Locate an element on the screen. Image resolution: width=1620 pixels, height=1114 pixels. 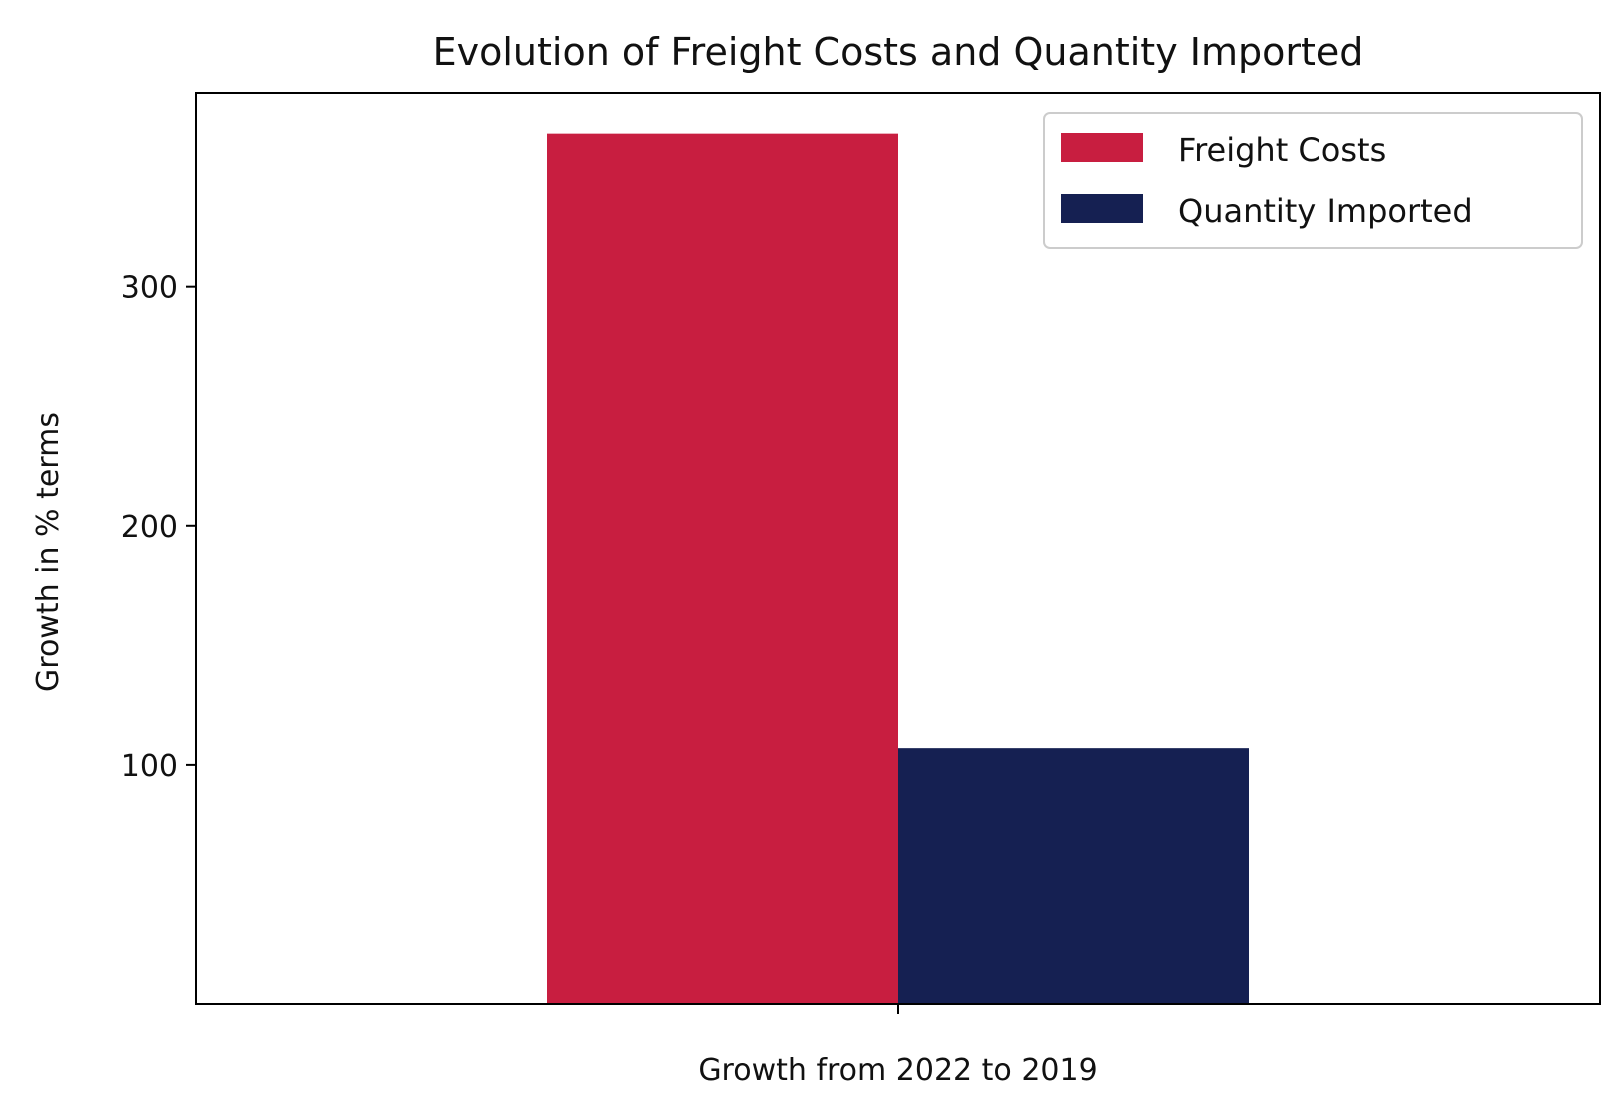
y-axis: 100 200 300 is located at coordinates (158, 527).